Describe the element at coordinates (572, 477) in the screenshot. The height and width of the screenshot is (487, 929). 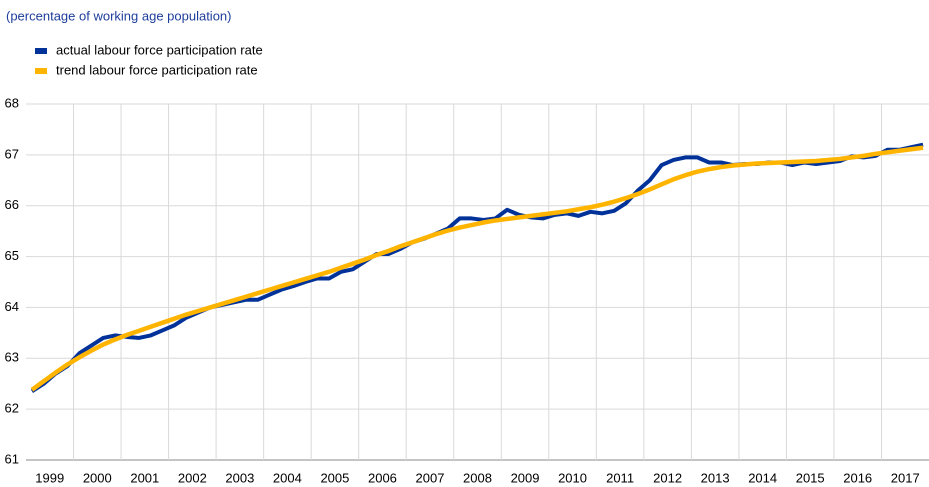
I see `x-tick-label: 2010` at that location.